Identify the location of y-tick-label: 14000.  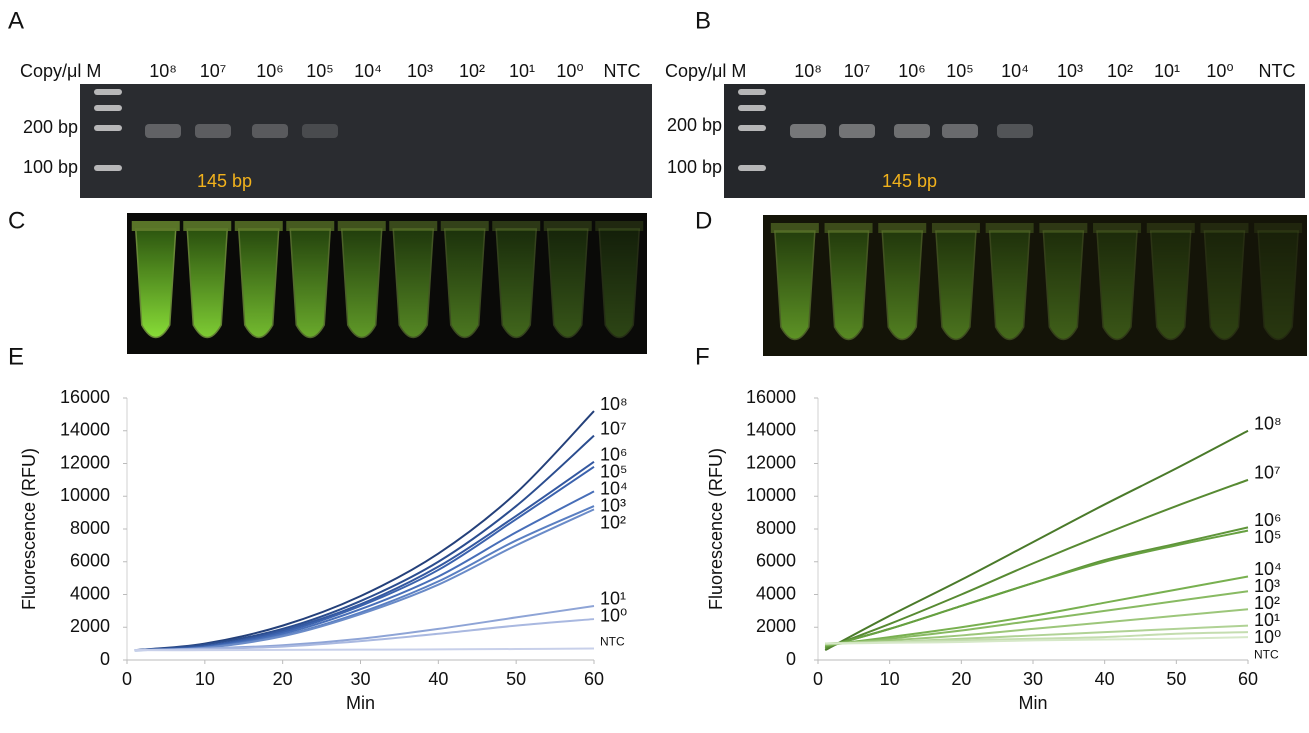
(771, 430).